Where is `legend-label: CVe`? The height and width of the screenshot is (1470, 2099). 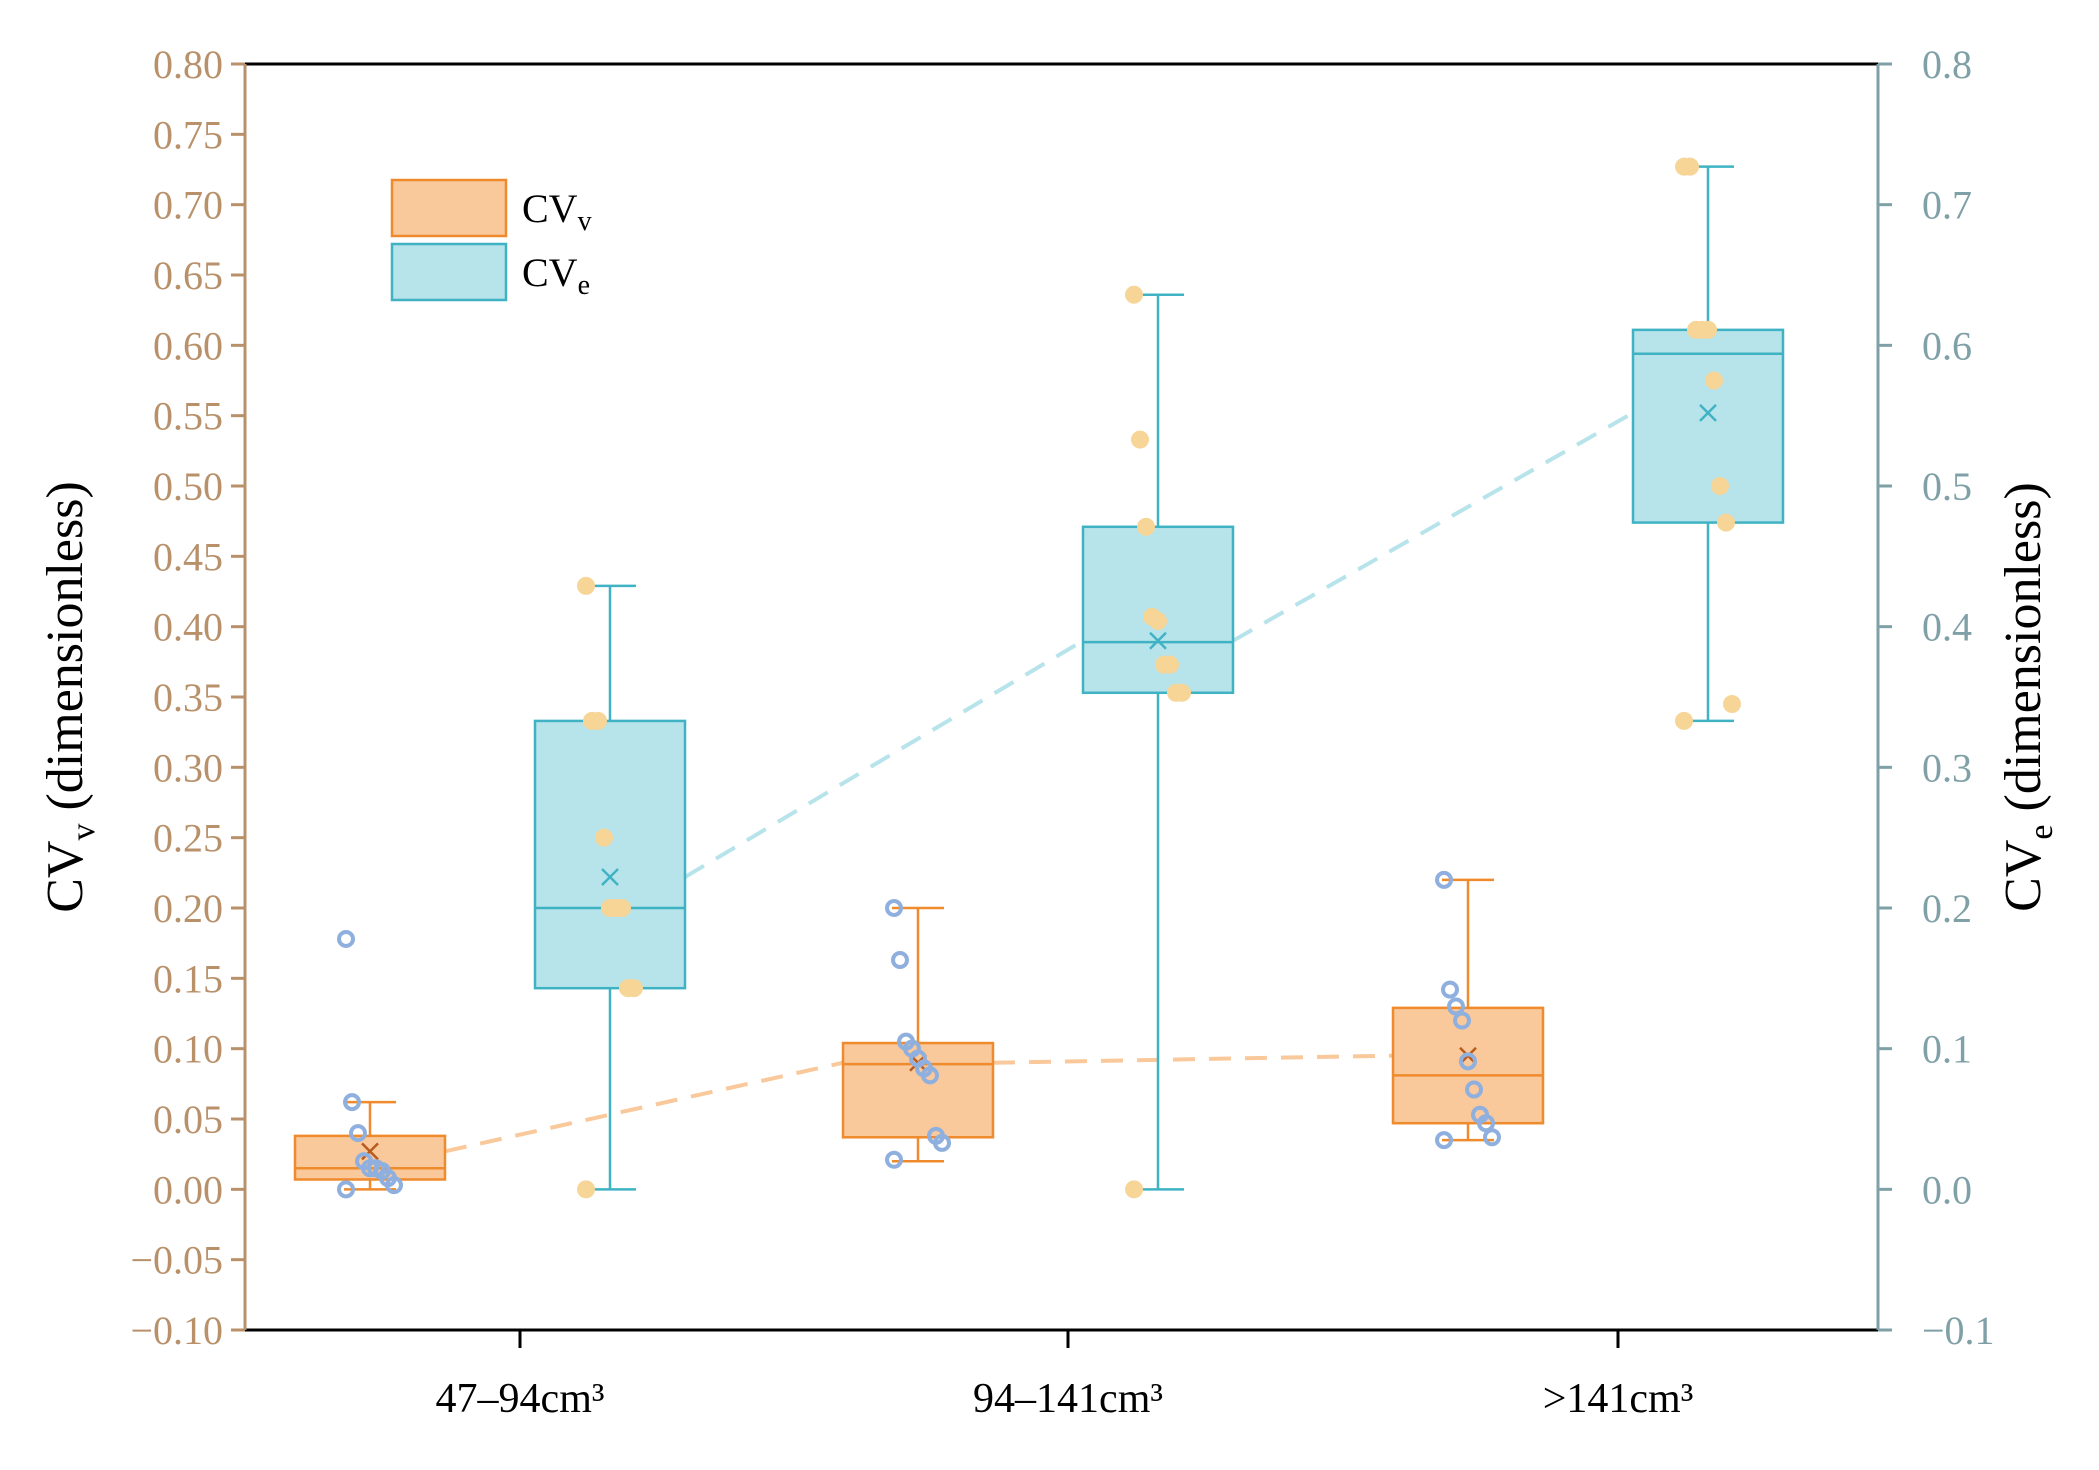 legend-label: CVe is located at coordinates (556, 275).